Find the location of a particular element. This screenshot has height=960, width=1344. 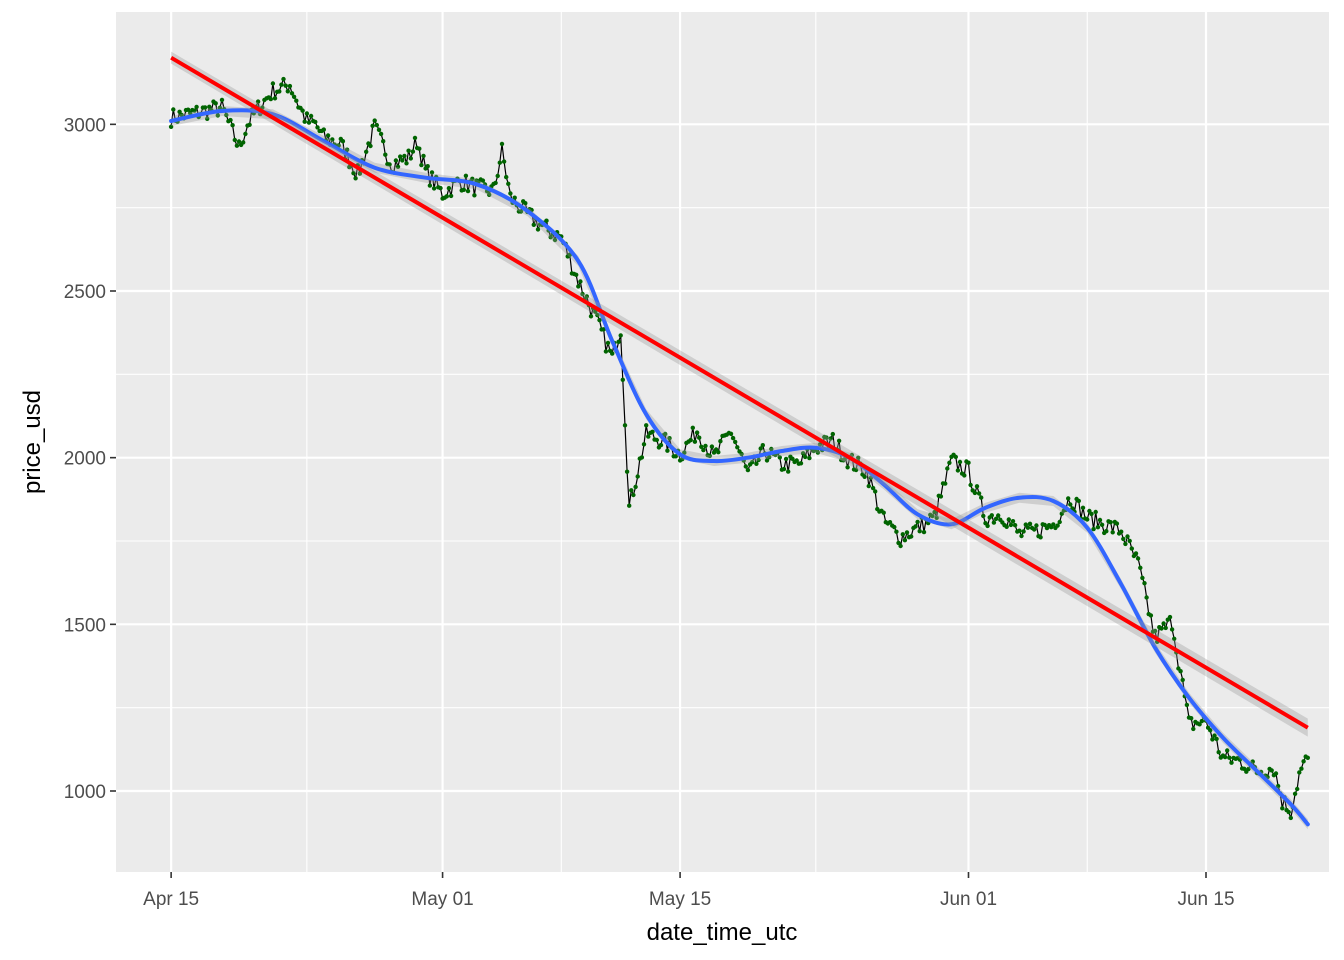

y-tick-label: 2000 is located at coordinates (85, 459).